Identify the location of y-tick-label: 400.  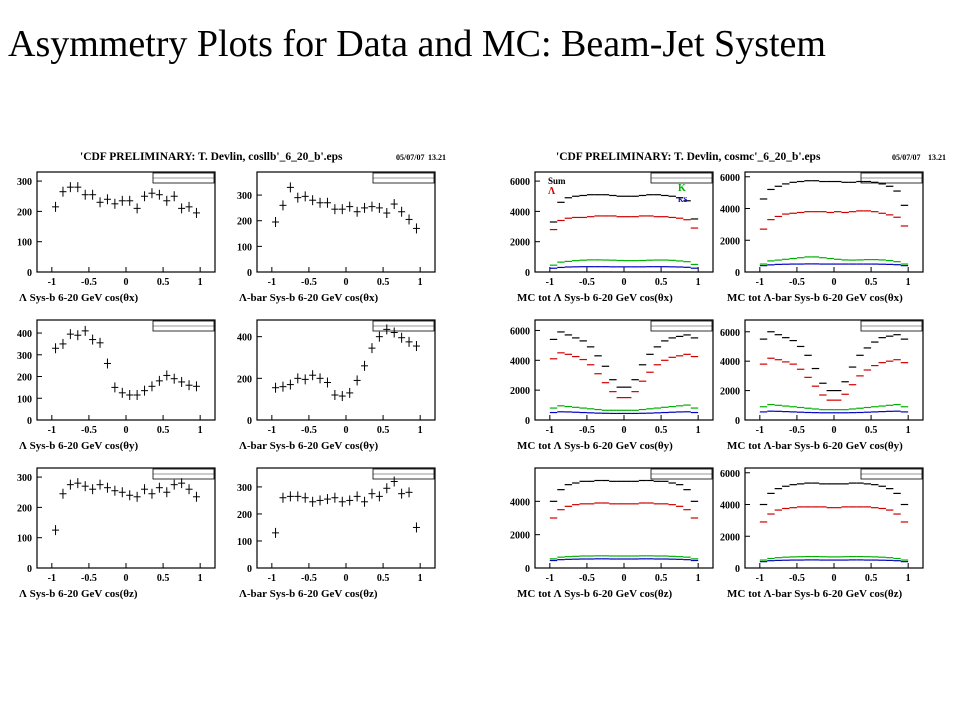
(24, 334).